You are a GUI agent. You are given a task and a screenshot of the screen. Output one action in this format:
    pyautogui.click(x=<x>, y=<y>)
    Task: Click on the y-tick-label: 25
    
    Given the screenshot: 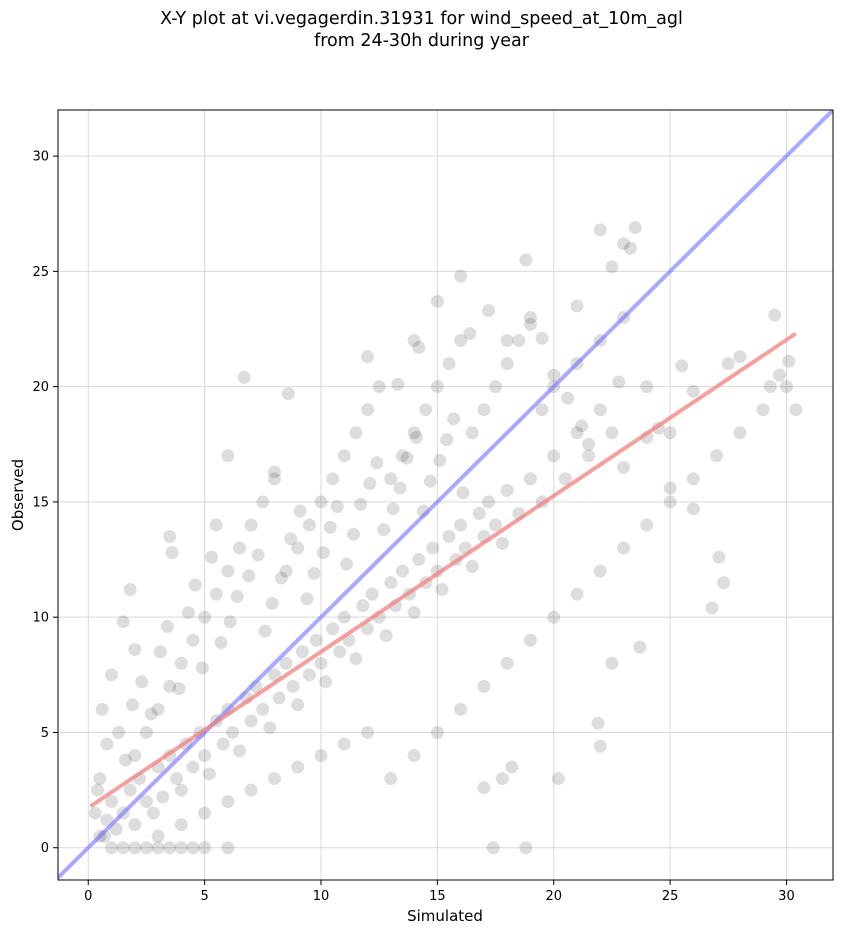 What is the action you would take?
    pyautogui.click(x=40, y=272)
    